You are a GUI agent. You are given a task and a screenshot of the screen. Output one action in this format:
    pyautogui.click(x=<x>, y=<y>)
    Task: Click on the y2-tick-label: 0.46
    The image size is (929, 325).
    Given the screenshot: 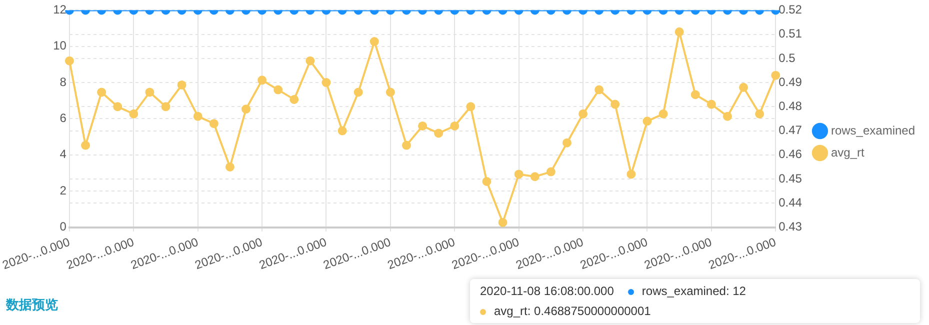 What is the action you would take?
    pyautogui.click(x=790, y=154)
    